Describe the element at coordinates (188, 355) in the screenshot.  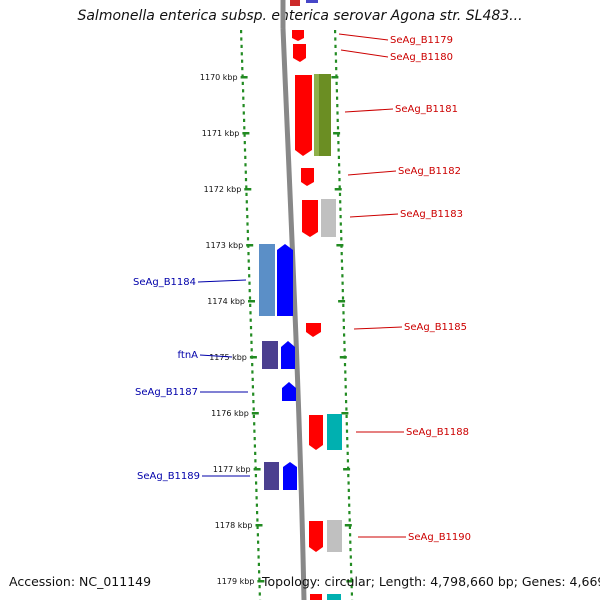
I see `label-ftna: ftnA` at that location.